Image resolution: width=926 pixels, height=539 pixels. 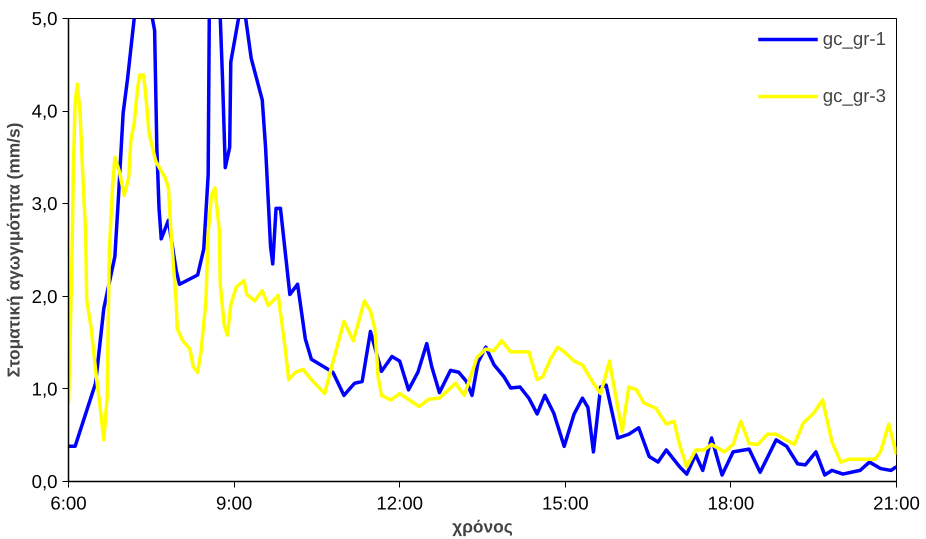 What do you see at coordinates (45, 111) in the screenshot?
I see `y-tick-label: 4,0` at bounding box center [45, 111].